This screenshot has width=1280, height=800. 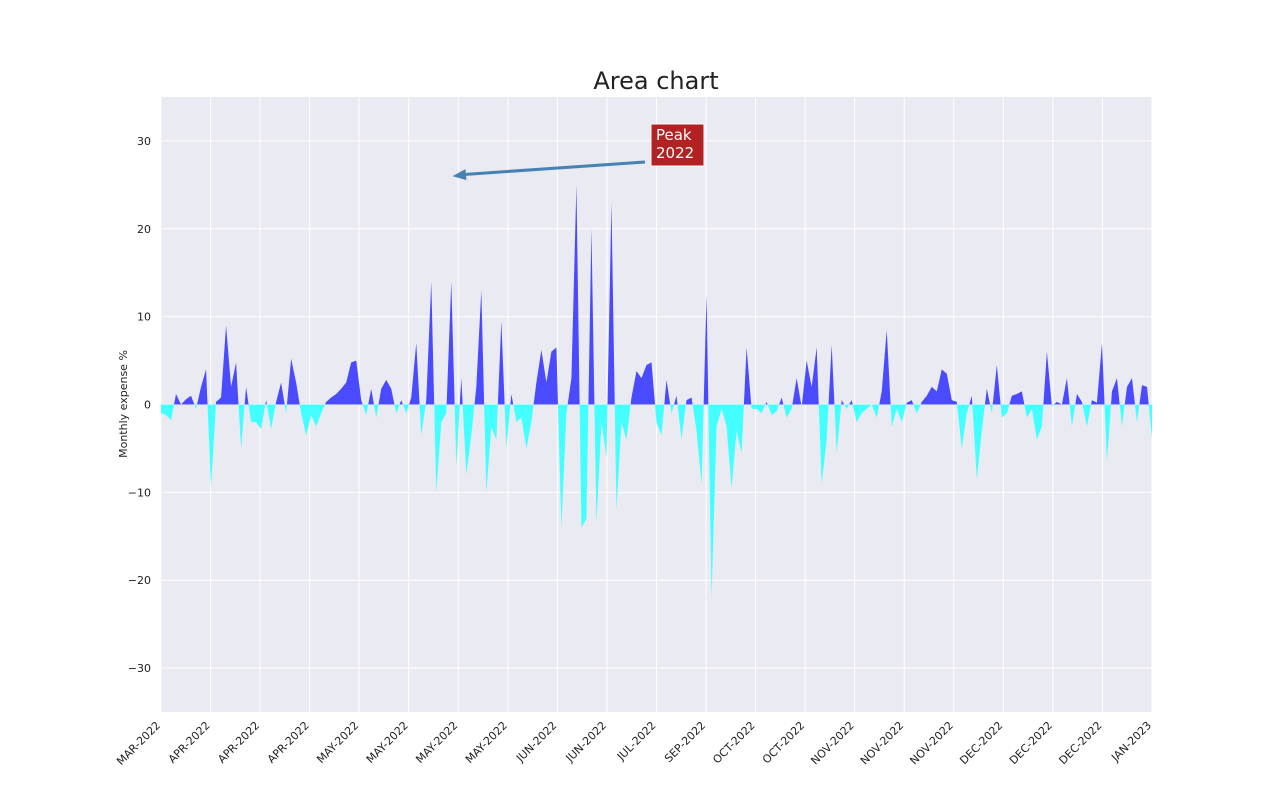 What do you see at coordinates (459, 175) in the screenshot?
I see `annotation-arrow-head` at bounding box center [459, 175].